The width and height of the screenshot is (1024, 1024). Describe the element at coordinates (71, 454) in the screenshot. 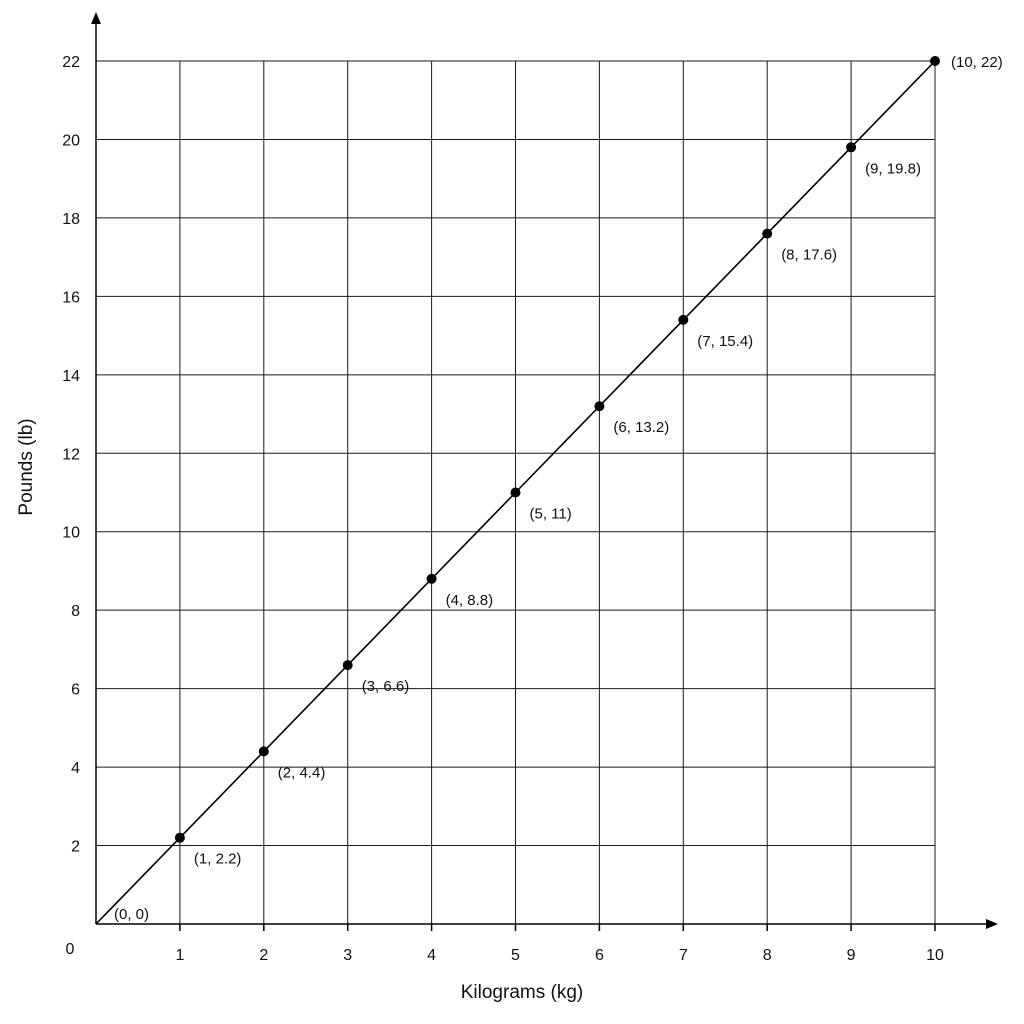

I see `y-tick-label: 12` at that location.